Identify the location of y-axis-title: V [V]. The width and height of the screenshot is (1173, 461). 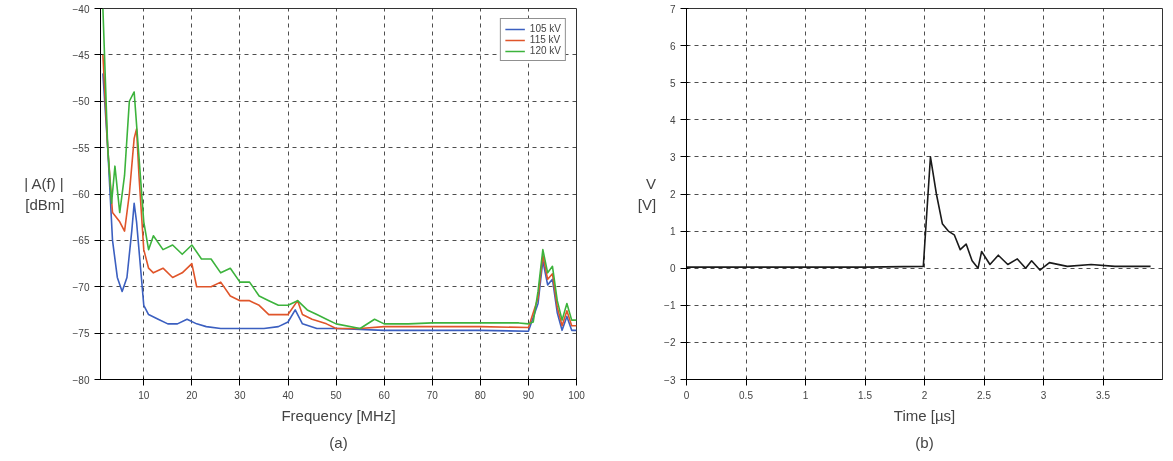
(647, 194).